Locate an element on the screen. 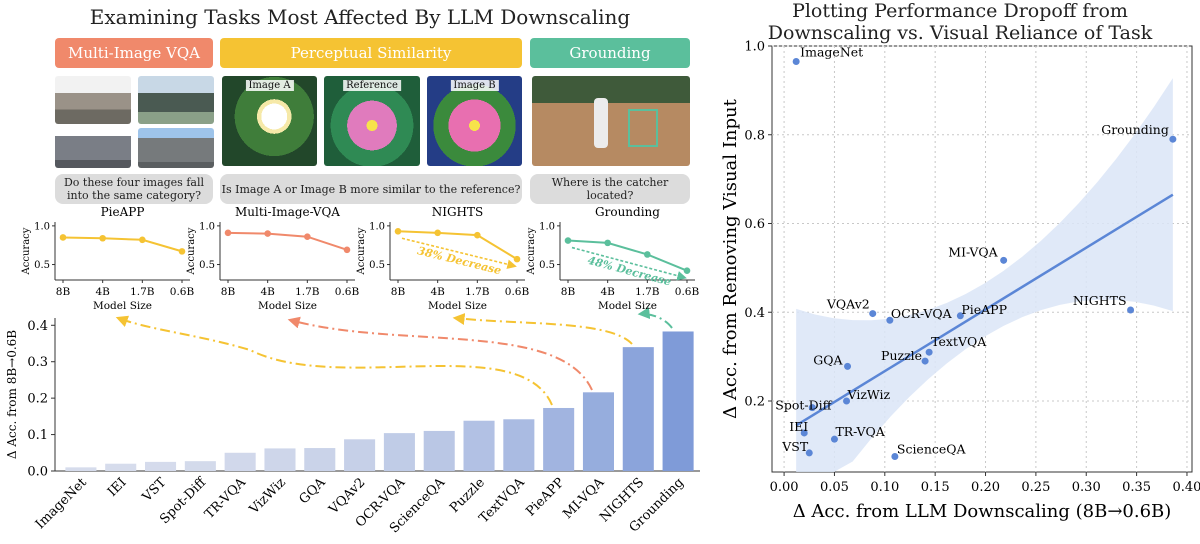 The width and height of the screenshot is (1200, 544). scatter-x-tick-label: 0.15 is located at coordinates (935, 487).